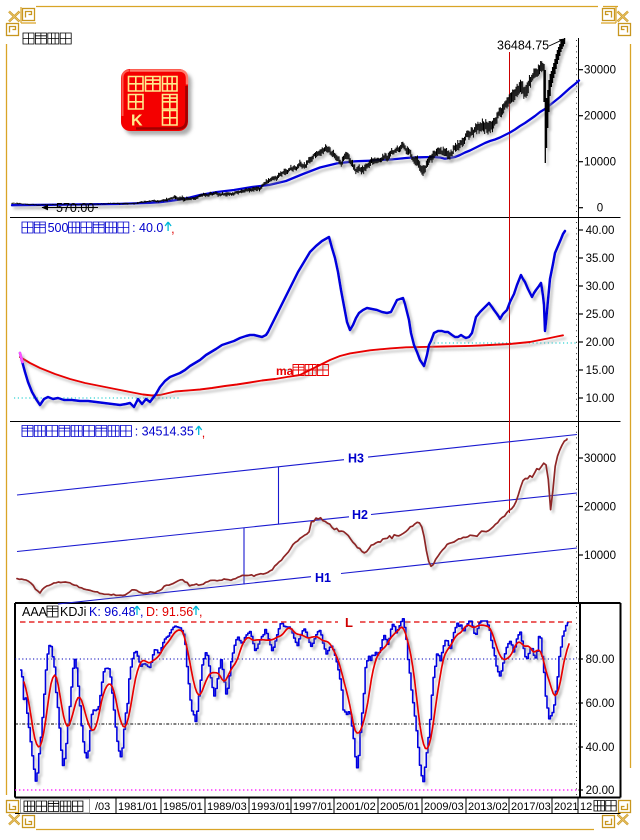 Image resolution: width=640 pixels, height=840 pixels. I want to click on svg-text: 36484.75, so click(523, 46).